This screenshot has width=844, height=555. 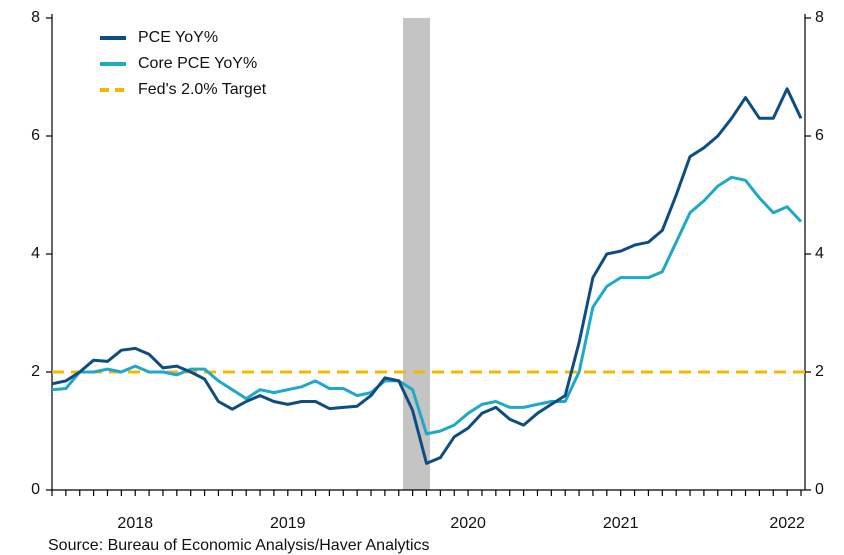 What do you see at coordinates (819, 17) in the screenshot?
I see `y2-tick-label: 8` at bounding box center [819, 17].